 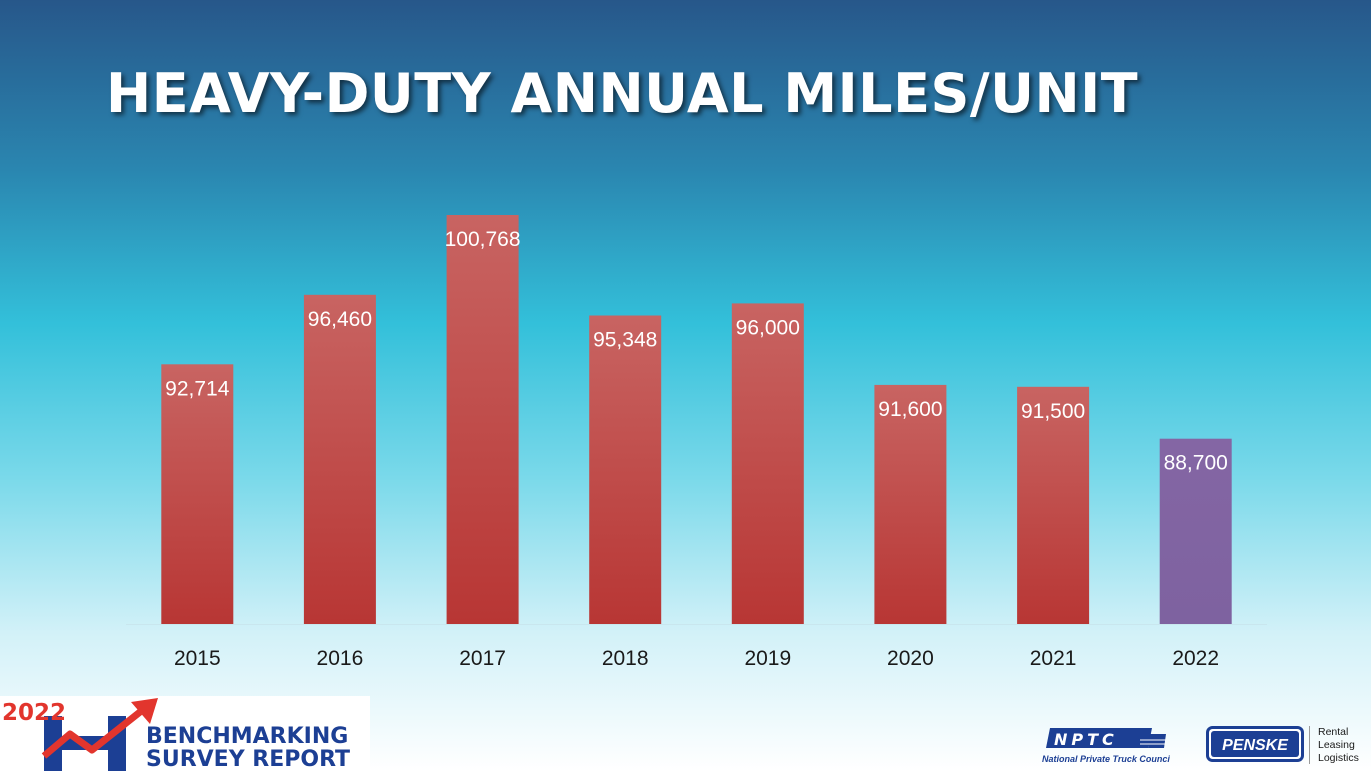 I want to click on x-tick-2021: 2021, so click(x=1053, y=658).